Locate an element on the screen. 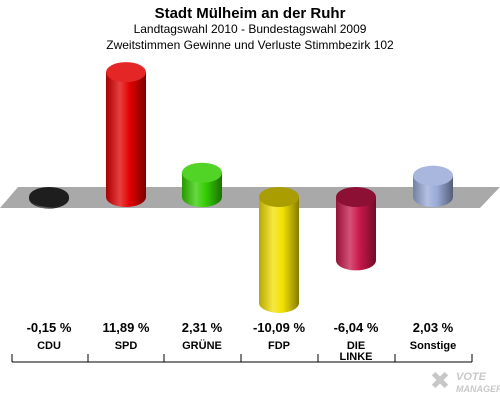 The image size is (500, 400). category-label: SPD is located at coordinates (126, 346).